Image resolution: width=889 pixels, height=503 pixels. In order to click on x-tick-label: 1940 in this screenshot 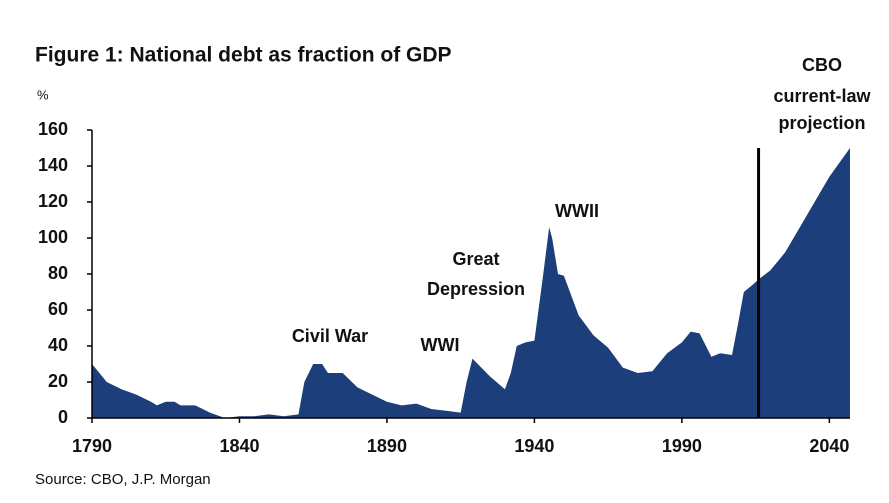, I will do `click(534, 446)`.